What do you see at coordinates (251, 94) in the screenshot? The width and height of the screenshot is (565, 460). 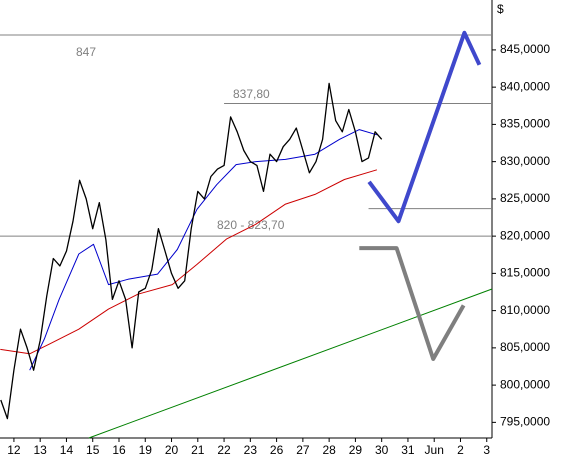 I see `annotation: 837,80` at bounding box center [251, 94].